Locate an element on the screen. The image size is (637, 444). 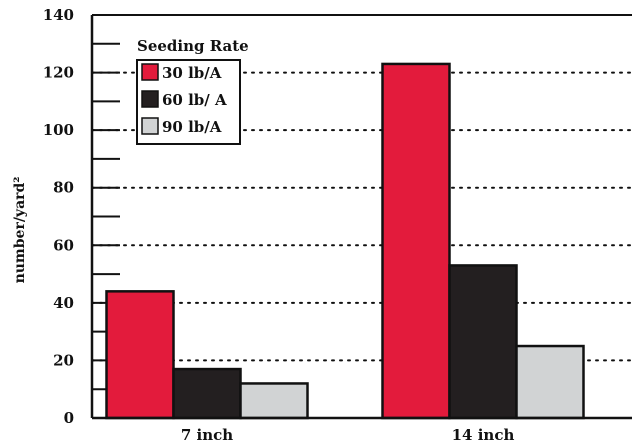
legend-label: 30 lb/A is located at coordinates (192, 73).